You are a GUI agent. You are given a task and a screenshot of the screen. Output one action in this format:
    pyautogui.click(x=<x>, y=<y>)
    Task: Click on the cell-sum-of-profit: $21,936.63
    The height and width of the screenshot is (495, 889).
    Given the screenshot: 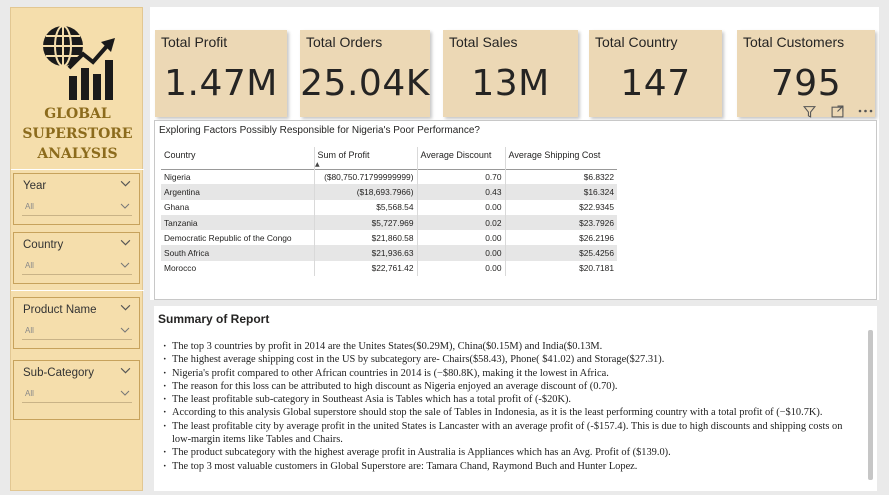 What is the action you would take?
    pyautogui.click(x=366, y=253)
    